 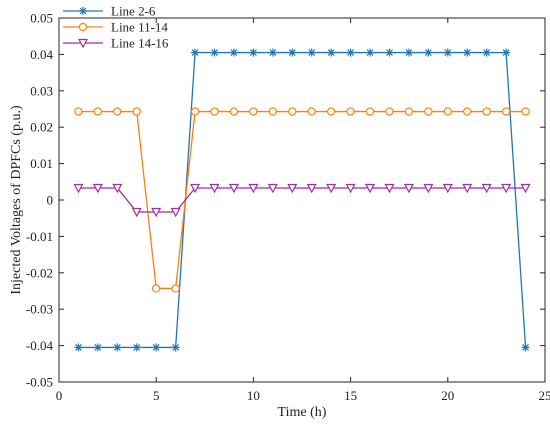 What do you see at coordinates (40, 345) in the screenshot?
I see `y-tick-label: -0.04` at bounding box center [40, 345].